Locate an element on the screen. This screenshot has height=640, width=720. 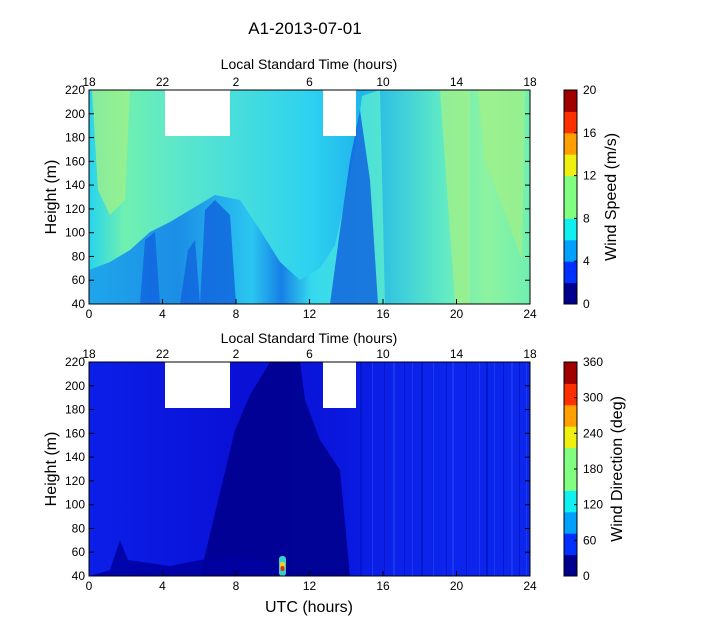
dir-vertical-streaks is located at coordinates (443, 469).